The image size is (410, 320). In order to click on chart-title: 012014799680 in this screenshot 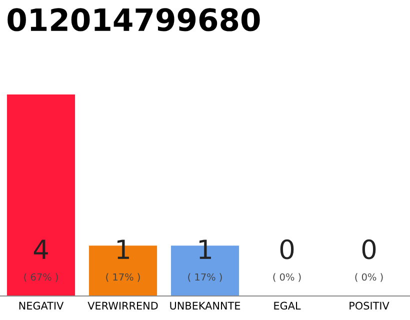, I will do `click(134, 20)`.